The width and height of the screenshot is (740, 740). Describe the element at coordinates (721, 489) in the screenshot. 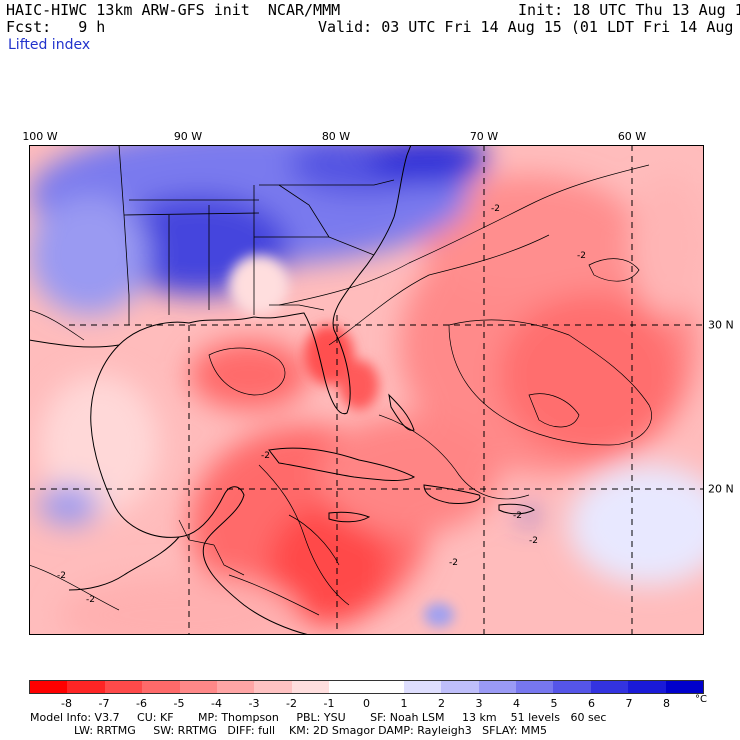

I see `lat-label-20n: 20 N` at that location.